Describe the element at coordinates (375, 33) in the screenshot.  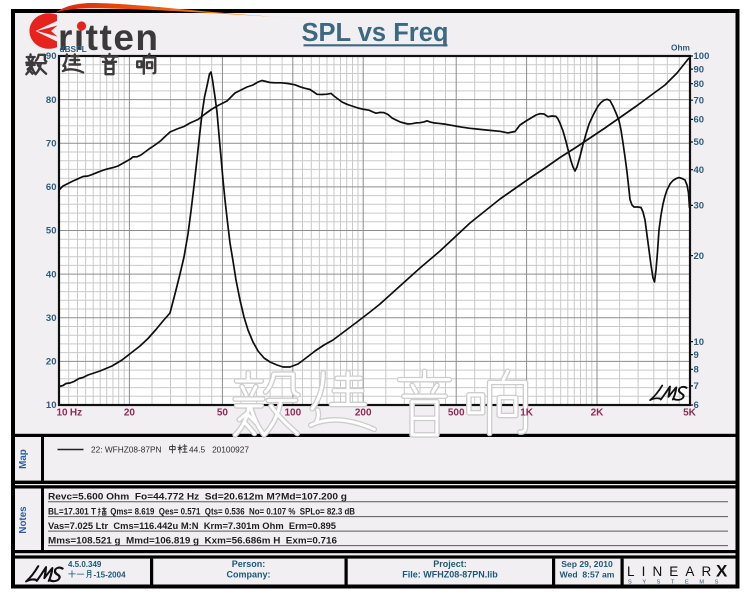
I see `svg-text: SPL vs Freq` at that location.